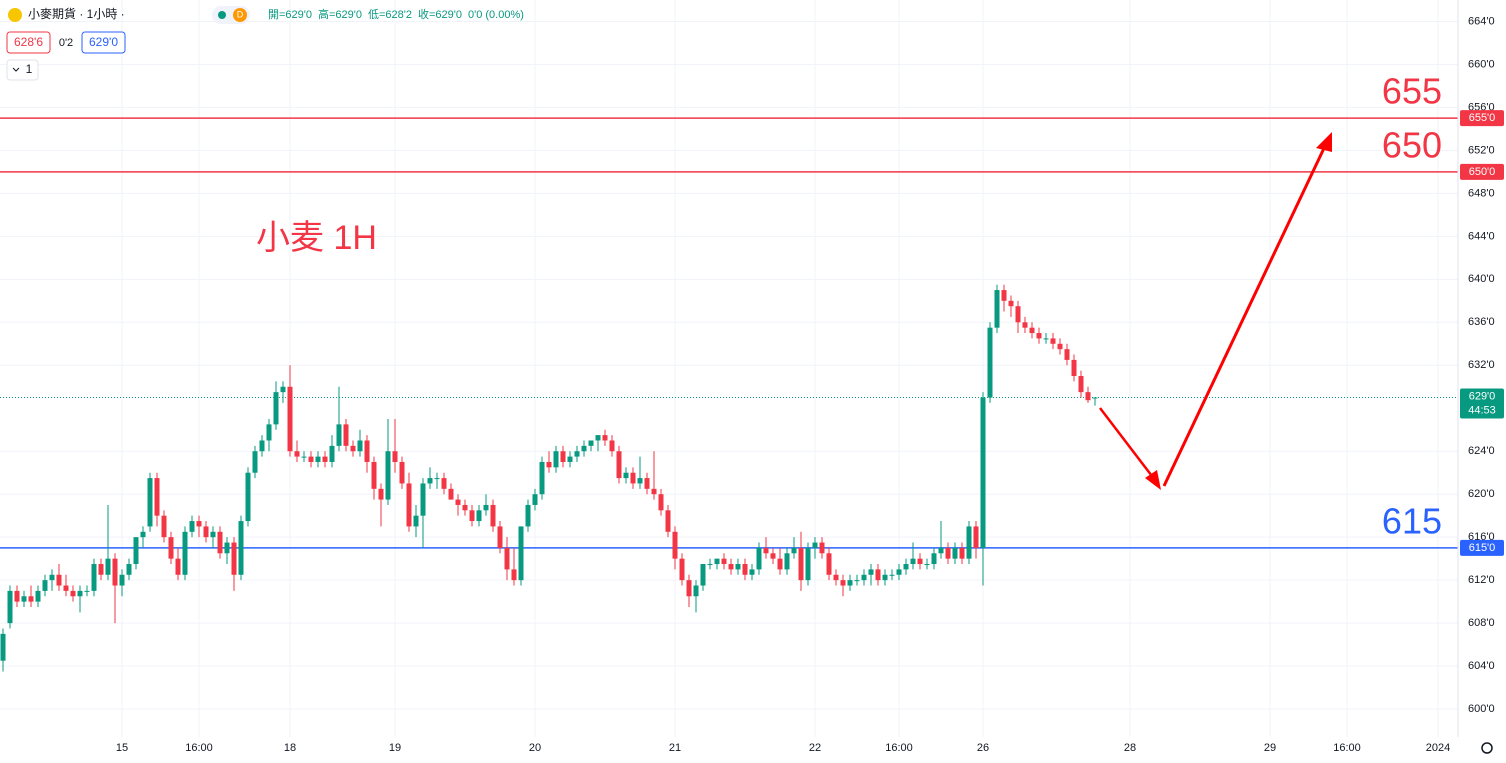  What do you see at coordinates (22, 70) in the screenshot?
I see `indicator-toggle` at bounding box center [22, 70].